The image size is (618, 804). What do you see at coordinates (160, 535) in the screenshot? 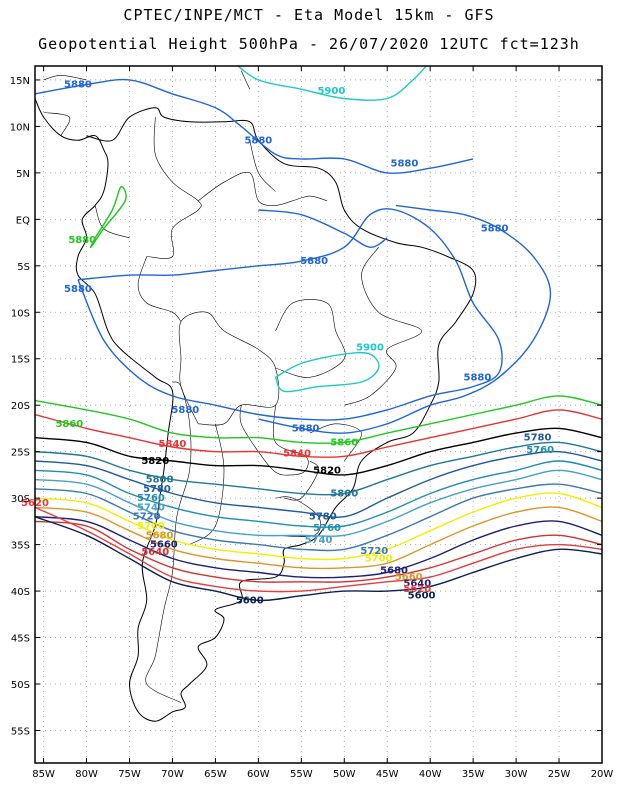
I see `contour-label: 5680` at bounding box center [160, 535].